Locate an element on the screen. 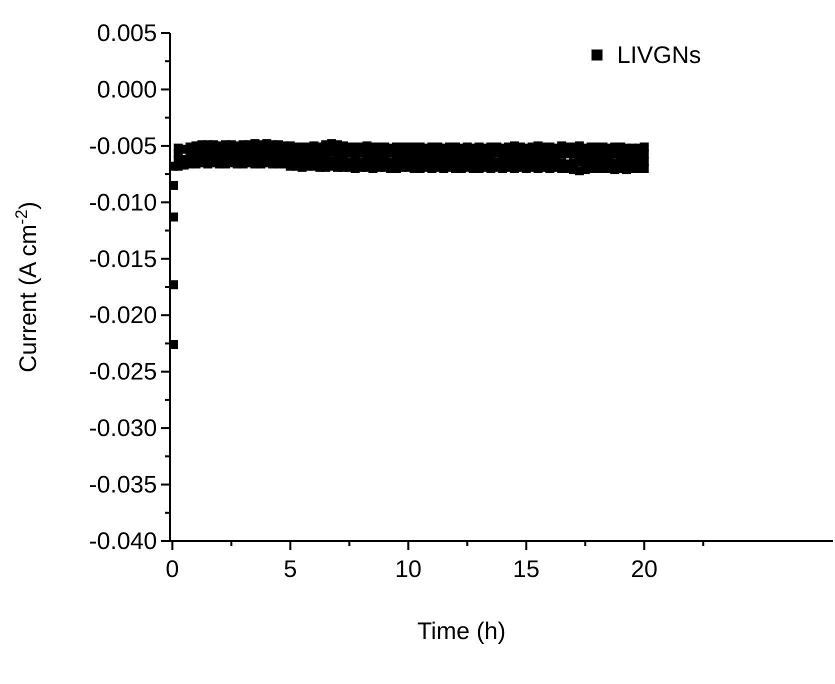  y-tick-label: -0.040 is located at coordinates (122, 541).